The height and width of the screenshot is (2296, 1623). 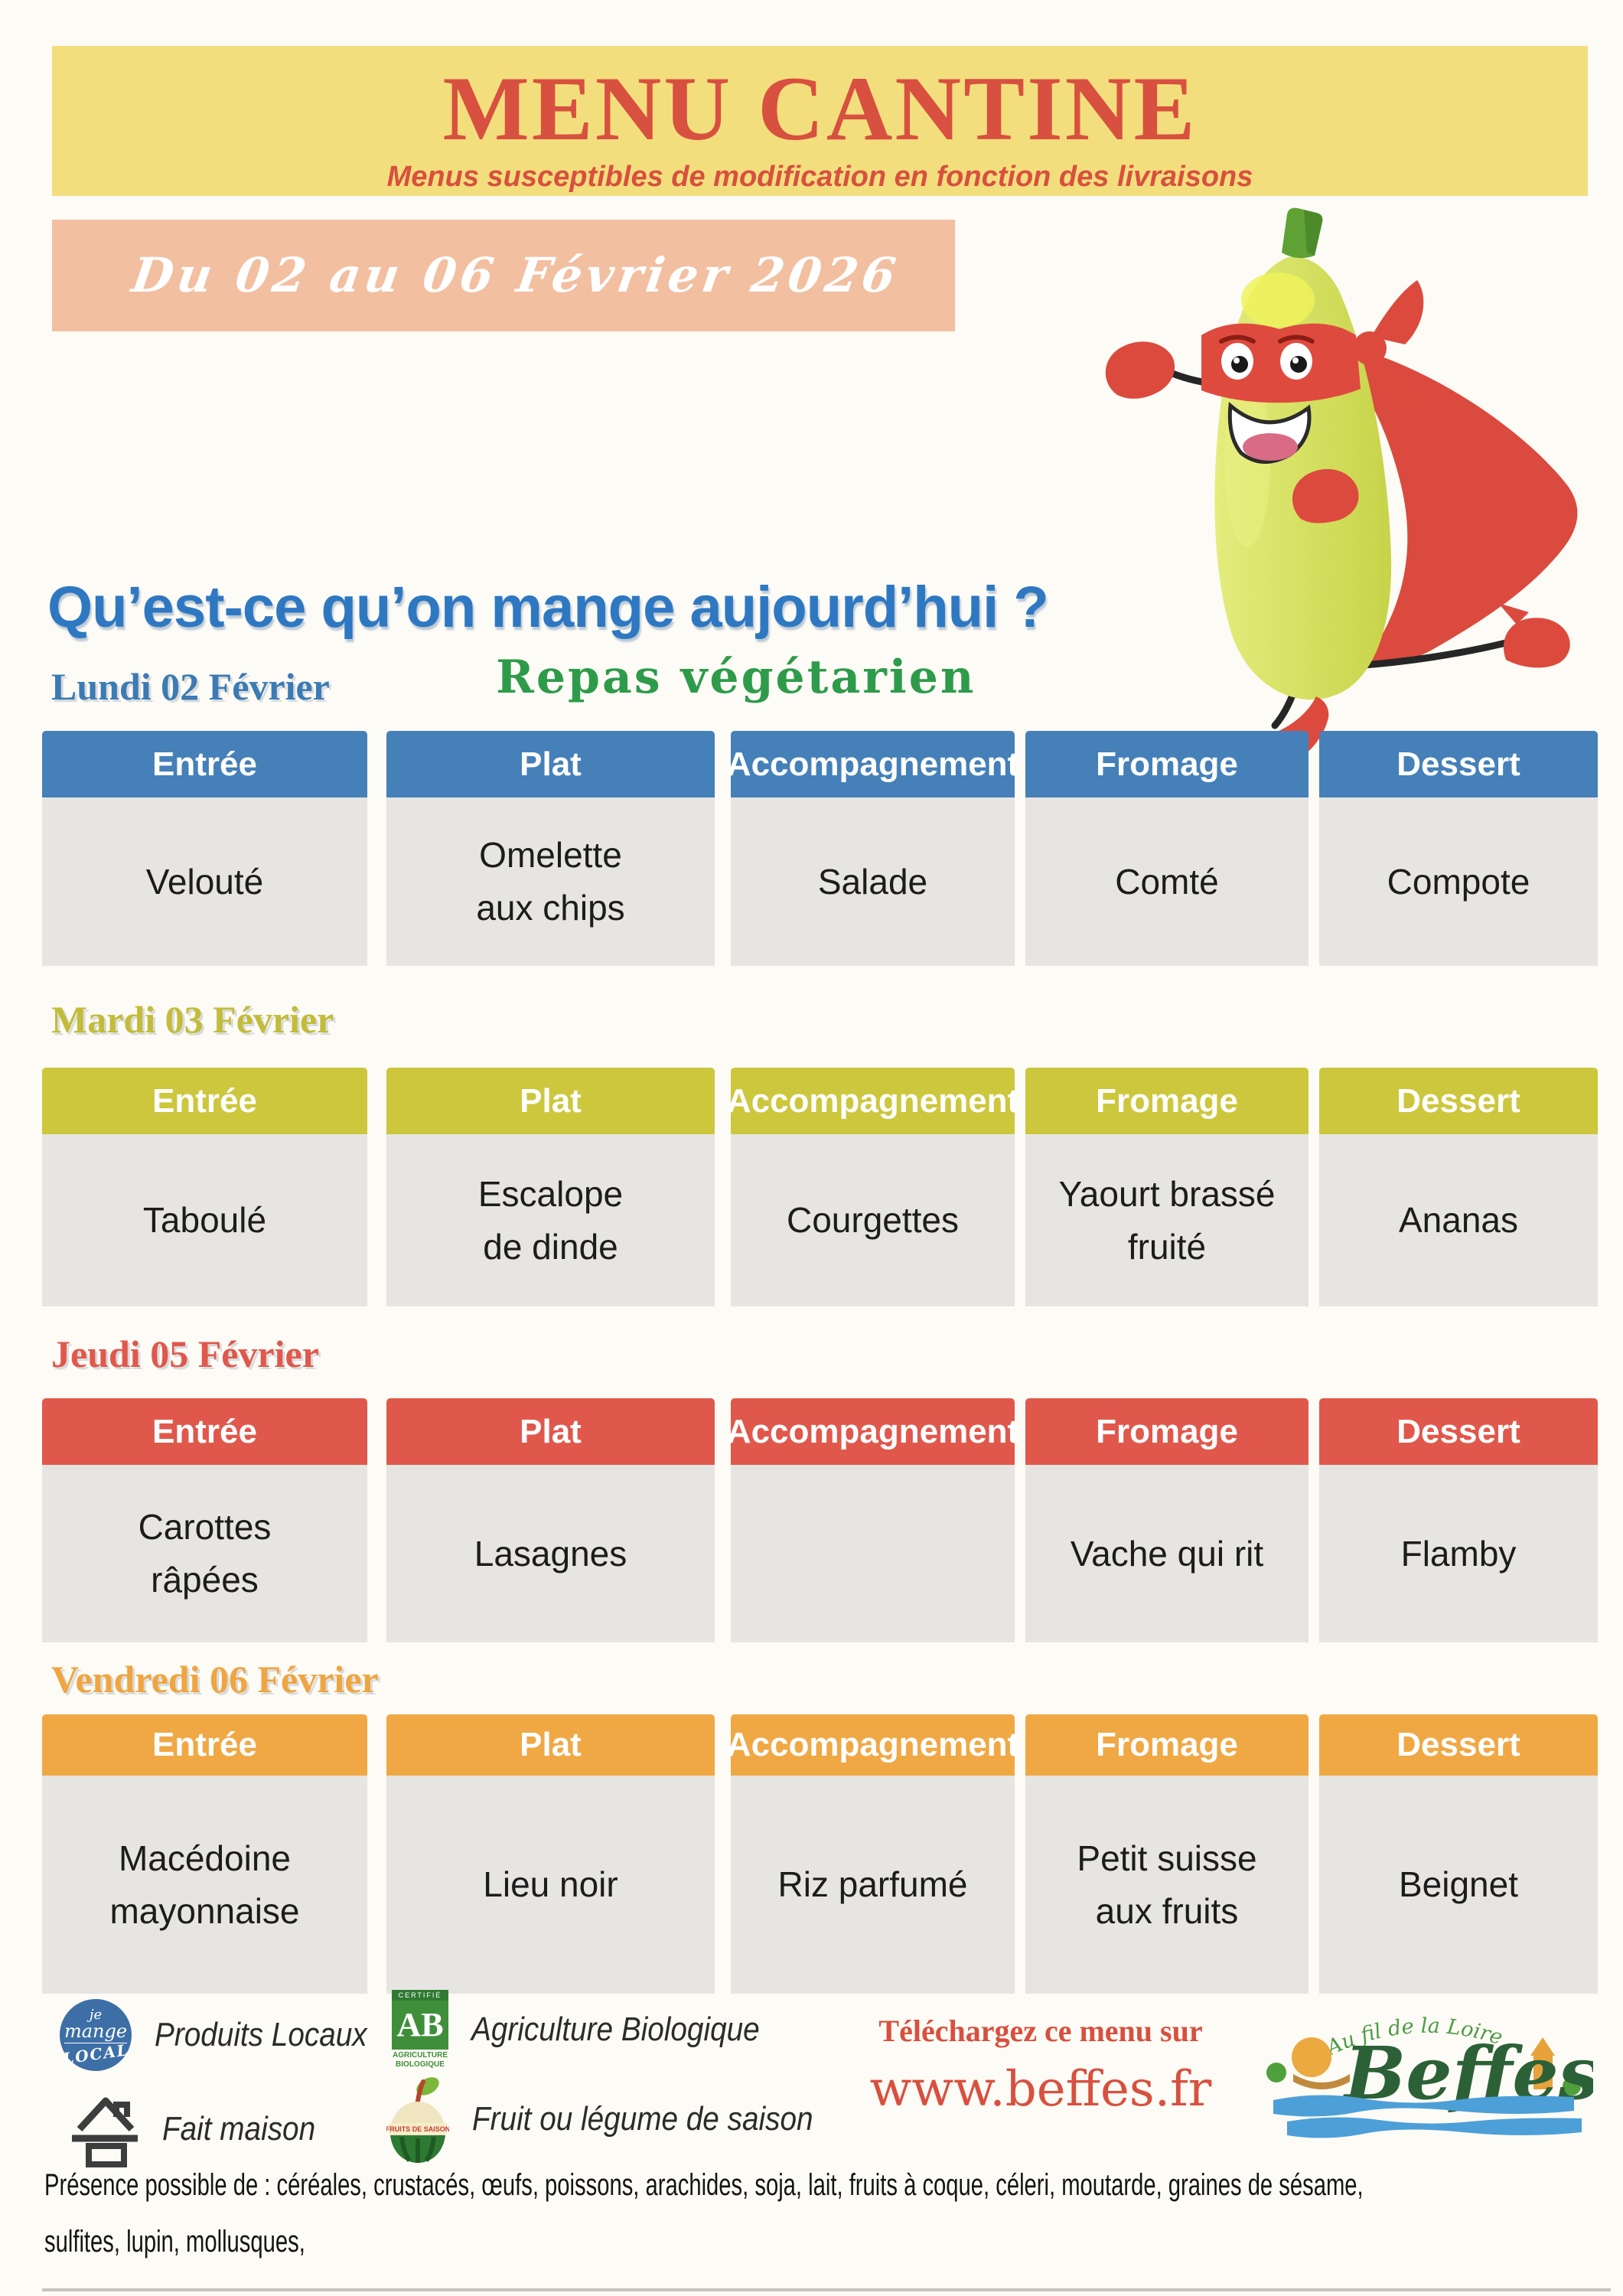 What do you see at coordinates (550, 1553) in the screenshot?
I see `menu-cell: Lasagnes` at bounding box center [550, 1553].